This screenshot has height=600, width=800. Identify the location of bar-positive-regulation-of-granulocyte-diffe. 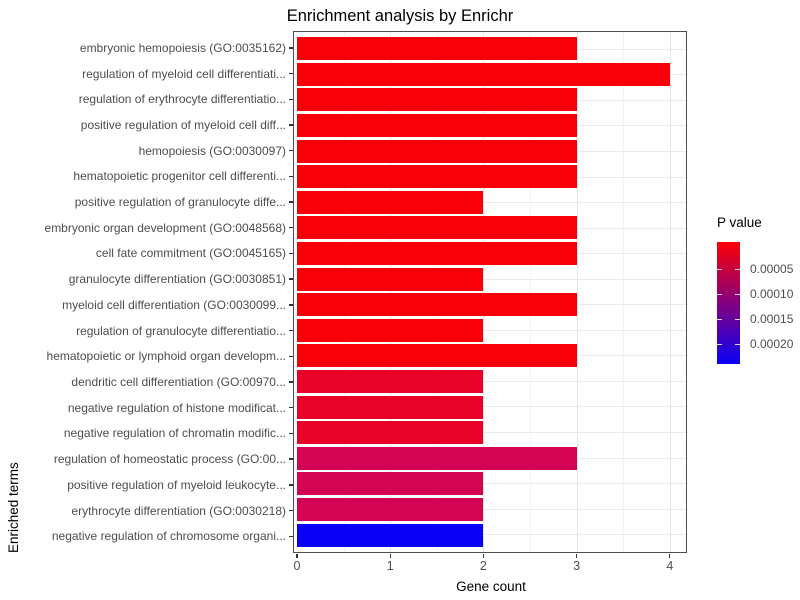
(390, 202).